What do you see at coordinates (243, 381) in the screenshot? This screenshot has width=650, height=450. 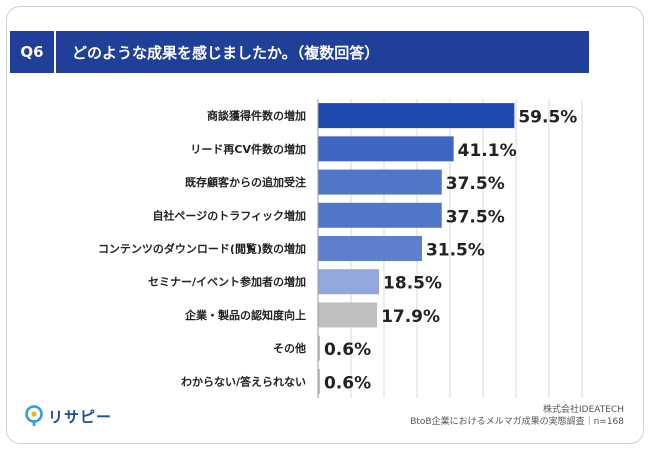 I see `category-label: わからない/答えられない` at bounding box center [243, 381].